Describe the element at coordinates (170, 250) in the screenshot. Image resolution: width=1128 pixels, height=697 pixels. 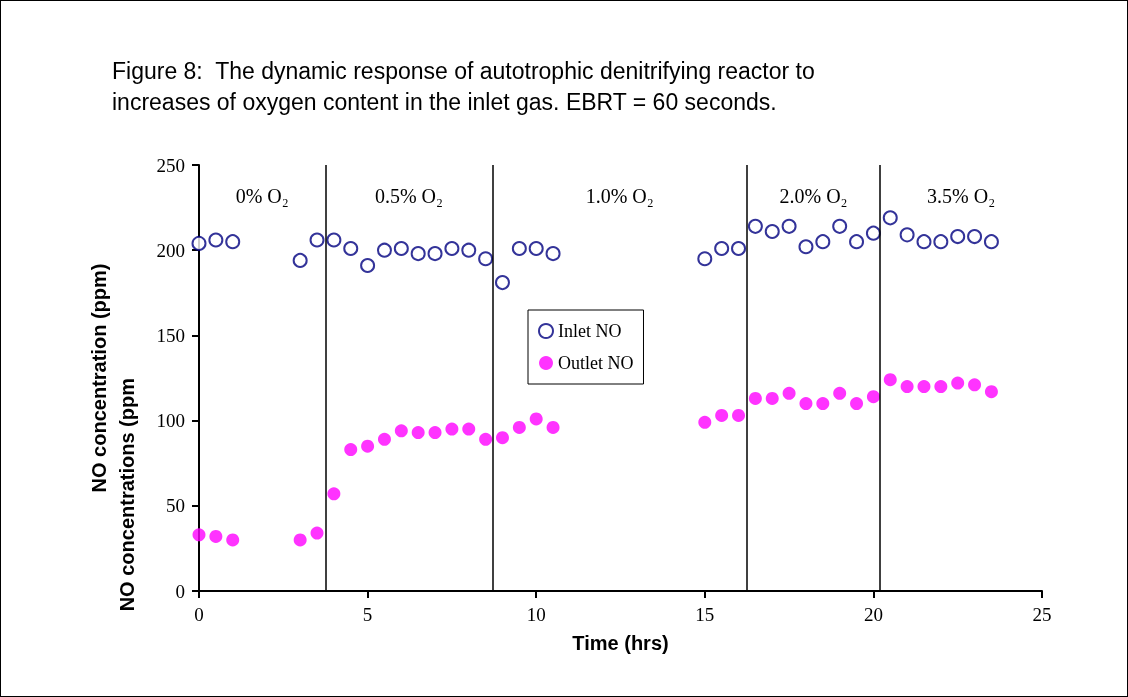
I see `y-tick-label: 200` at that location.